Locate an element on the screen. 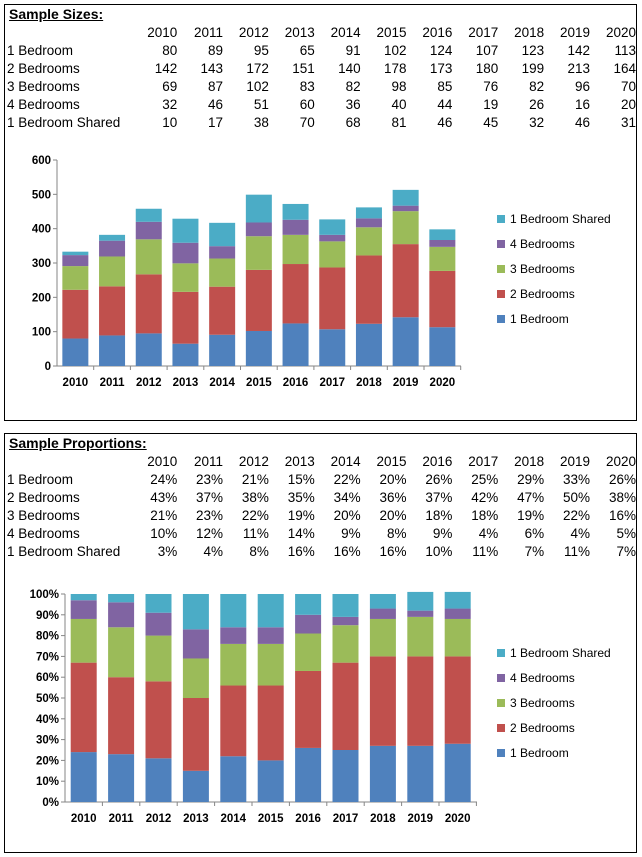  table-cell: 65 is located at coordinates (307, 50).